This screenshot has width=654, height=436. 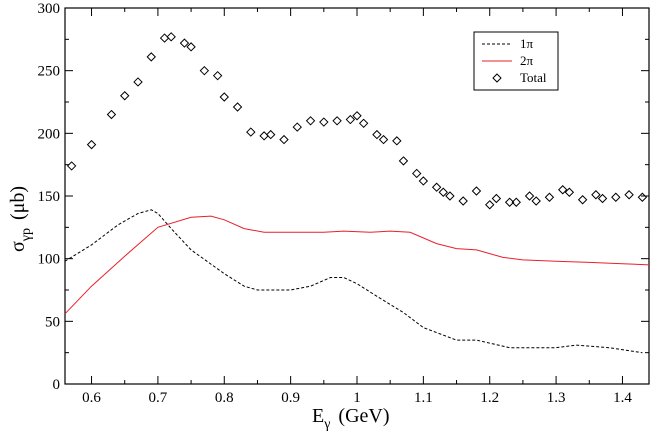 I want to click on legend-box, so click(x=516, y=61).